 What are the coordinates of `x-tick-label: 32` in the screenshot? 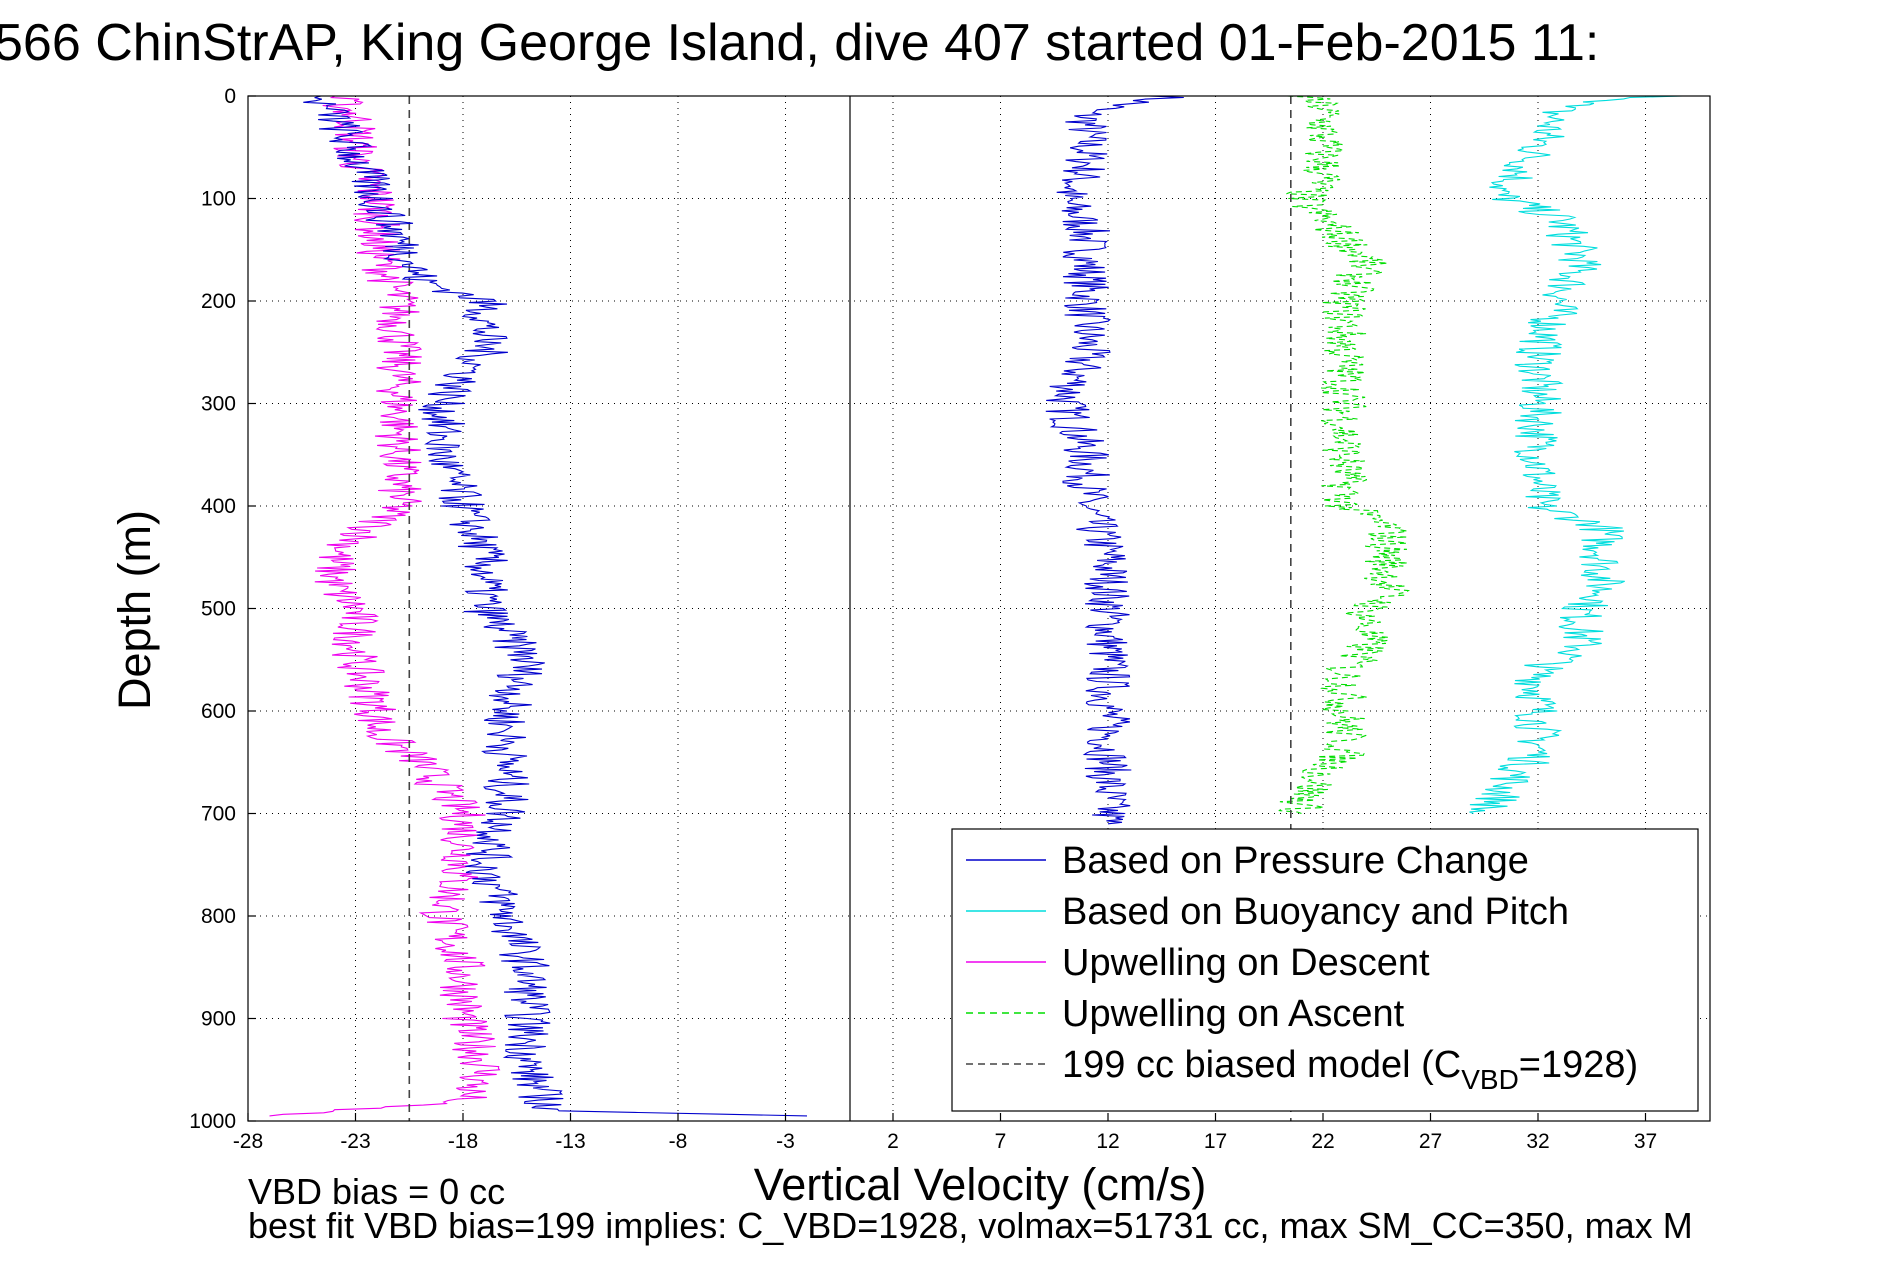 It's located at (1537, 1141).